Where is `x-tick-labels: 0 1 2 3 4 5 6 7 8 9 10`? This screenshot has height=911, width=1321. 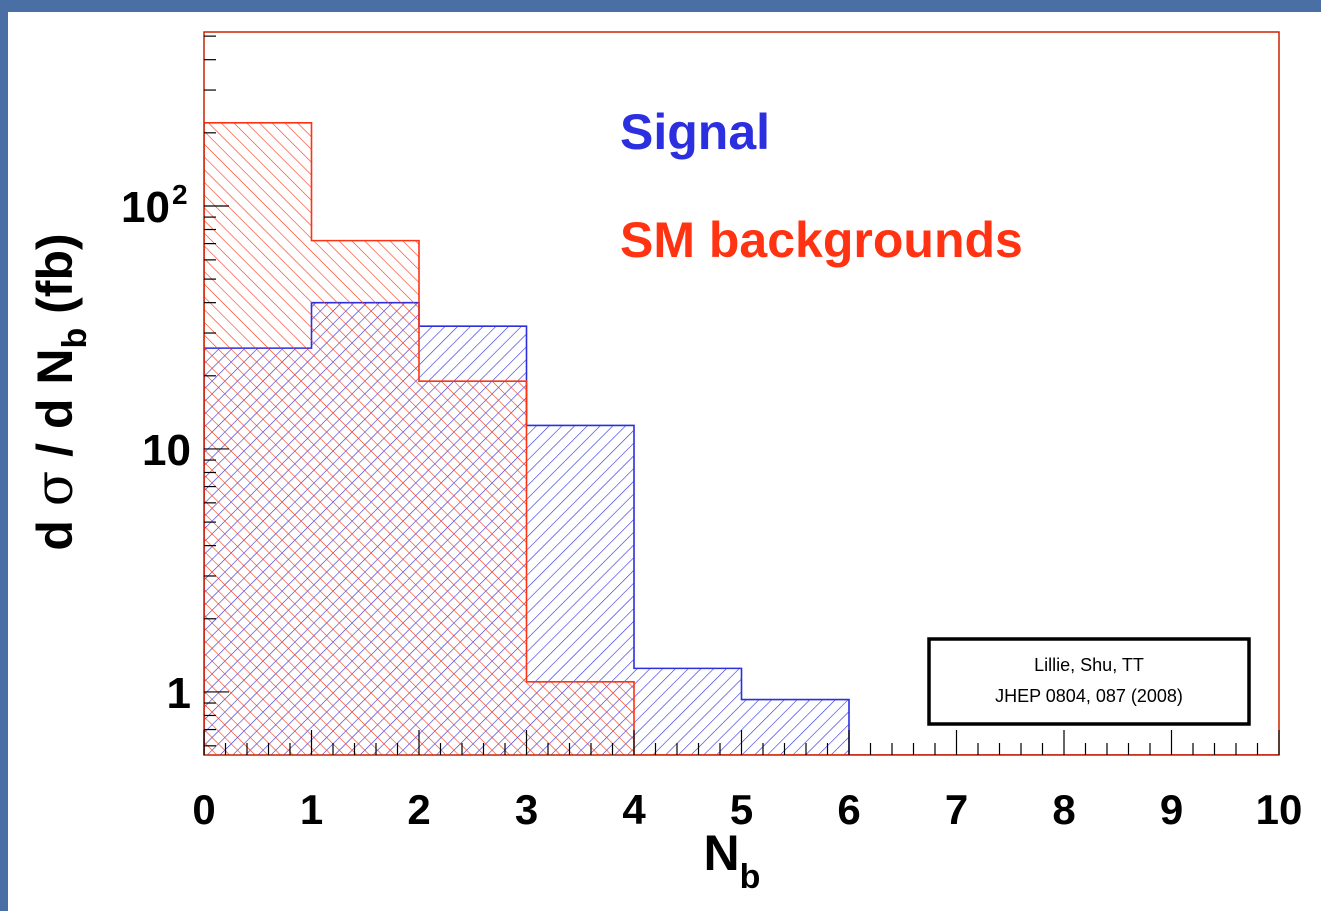 x-tick-labels: 0 1 2 3 4 5 6 7 8 9 10 is located at coordinates (747, 809).